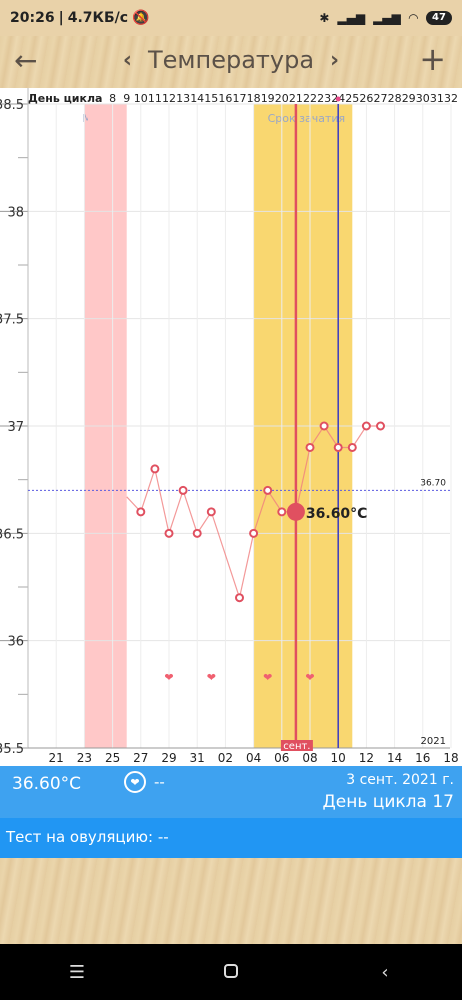 The width and height of the screenshot is (462, 1000). Describe the element at coordinates (352, 98) in the screenshot. I see `cycle-day-tick: 25` at that location.